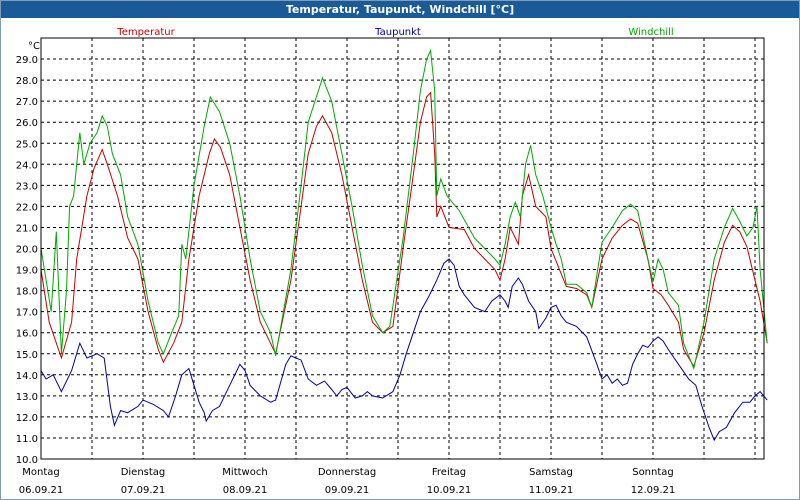 Image resolution: width=800 pixels, height=500 pixels. What do you see at coordinates (245, 490) in the screenshot?
I see `x-tick-date-label: 08.09.21` at bounding box center [245, 490].